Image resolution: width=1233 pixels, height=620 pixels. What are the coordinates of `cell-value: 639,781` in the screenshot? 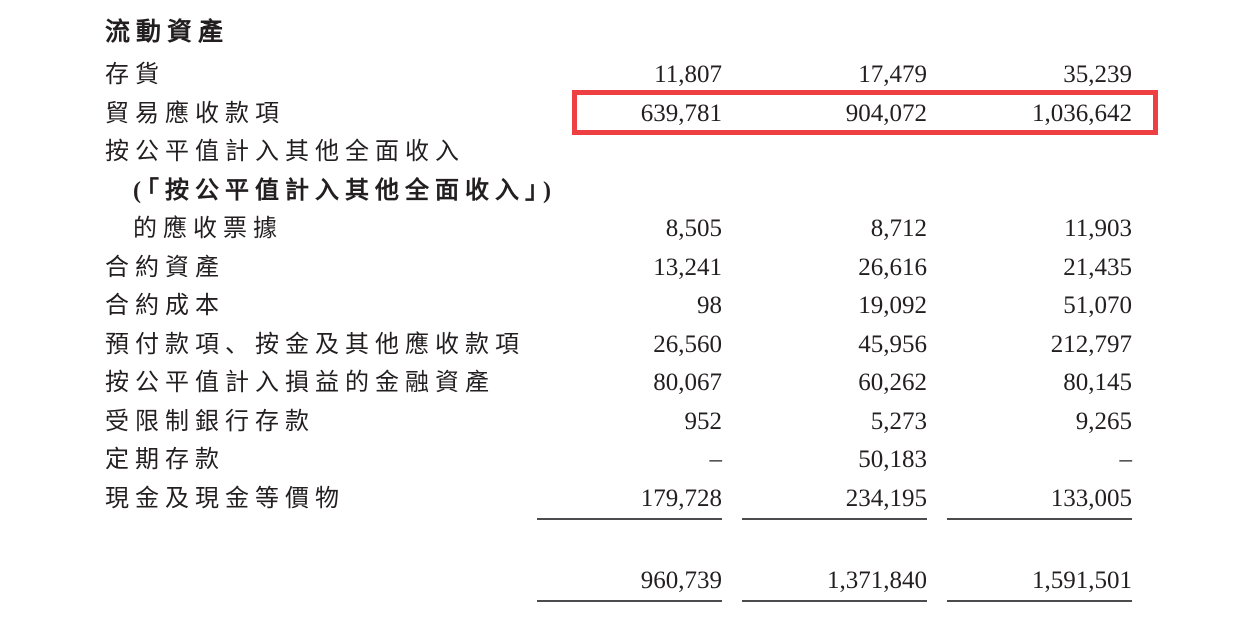 It's located at (681, 113).